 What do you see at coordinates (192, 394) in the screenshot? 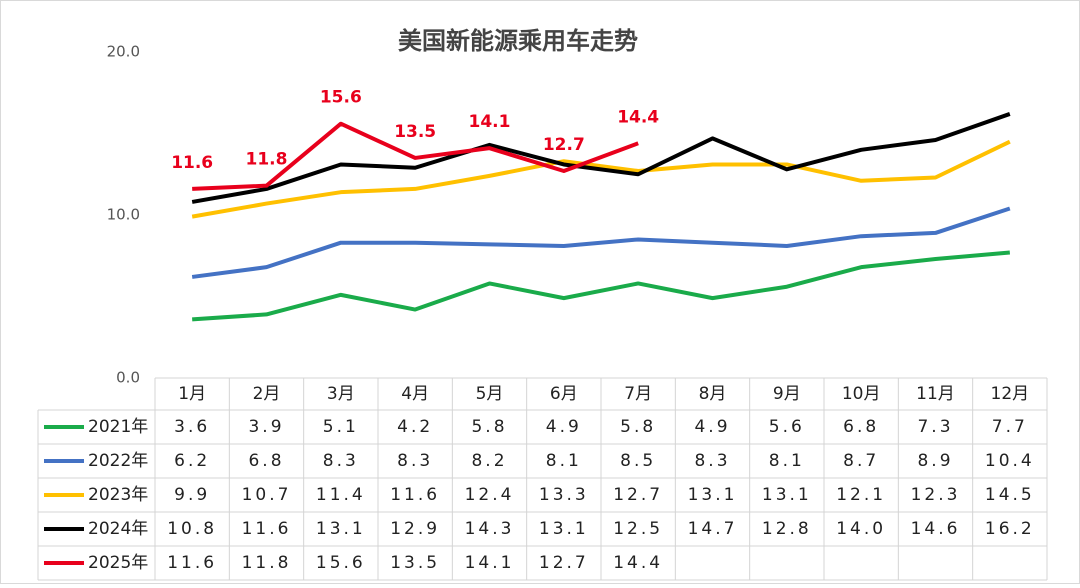
I see `x-tick-label: 1月` at bounding box center [192, 394].